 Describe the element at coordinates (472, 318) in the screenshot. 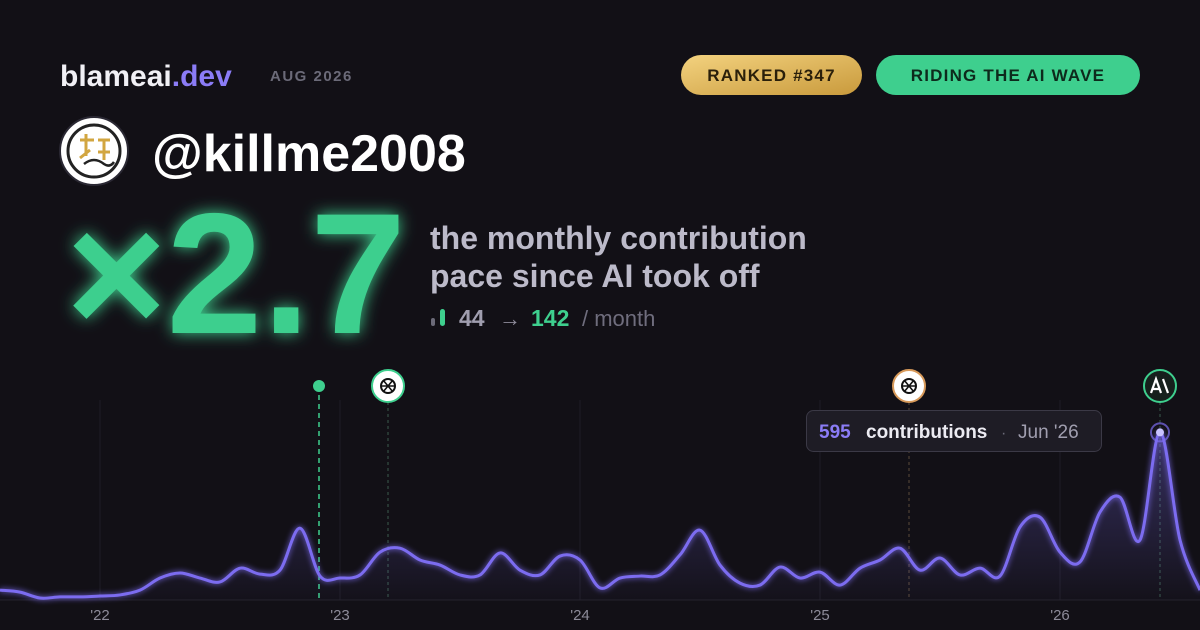

I see `pace-before: 44` at that location.